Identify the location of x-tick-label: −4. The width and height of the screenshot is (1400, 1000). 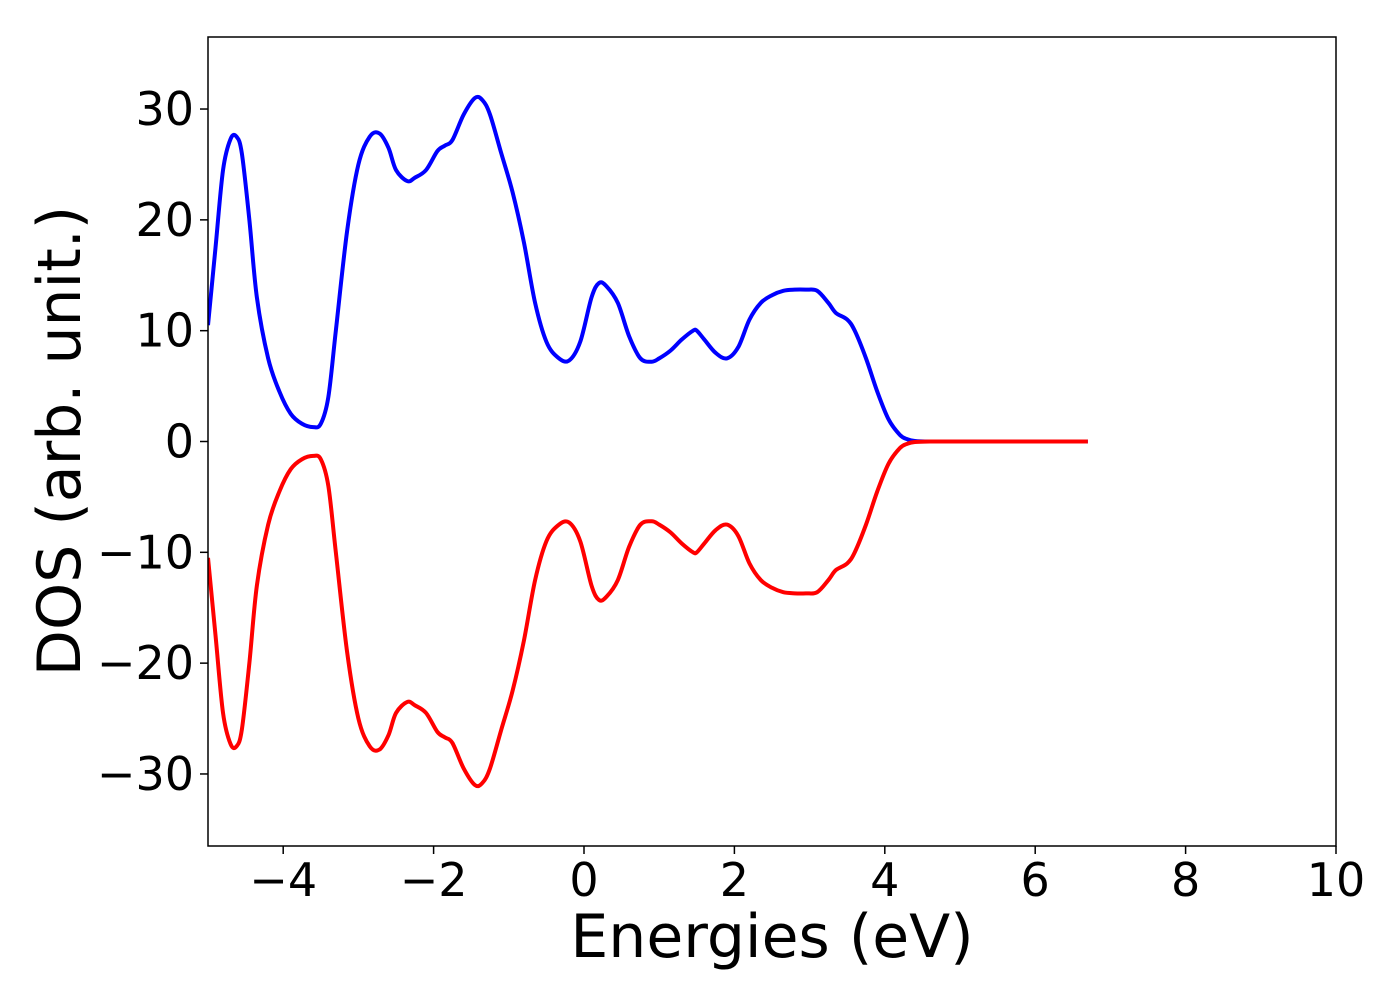
(283, 880).